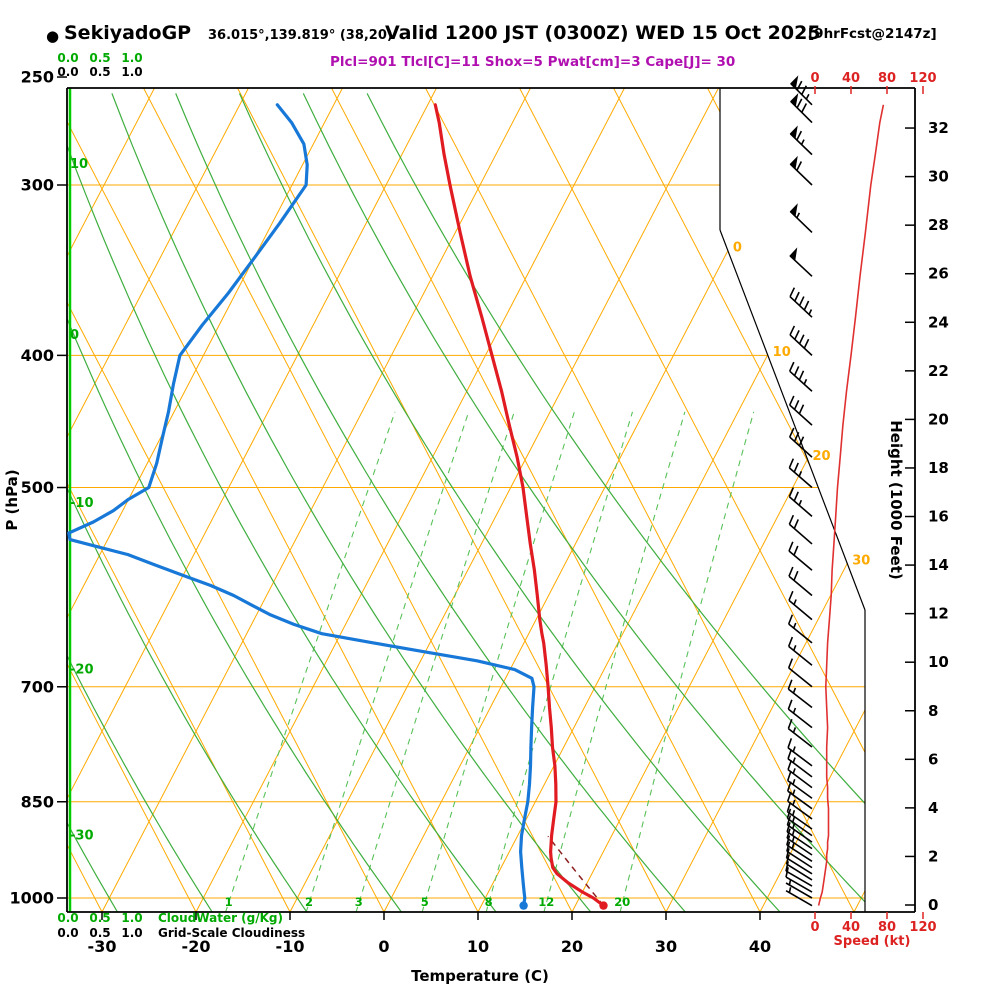 The width and height of the screenshot is (1000, 1000). Describe the element at coordinates (99, 72) in the screenshot. I see `cloudiness-scale-label: 0.5` at that location.